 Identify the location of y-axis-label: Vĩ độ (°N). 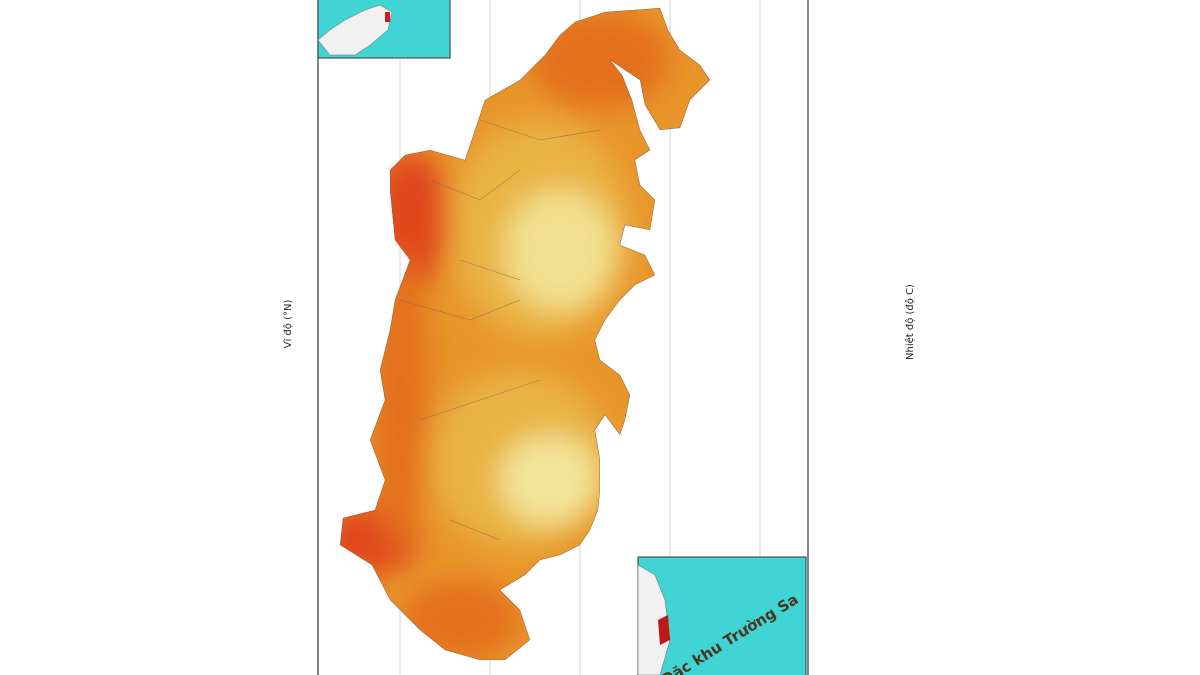
(288, 324).